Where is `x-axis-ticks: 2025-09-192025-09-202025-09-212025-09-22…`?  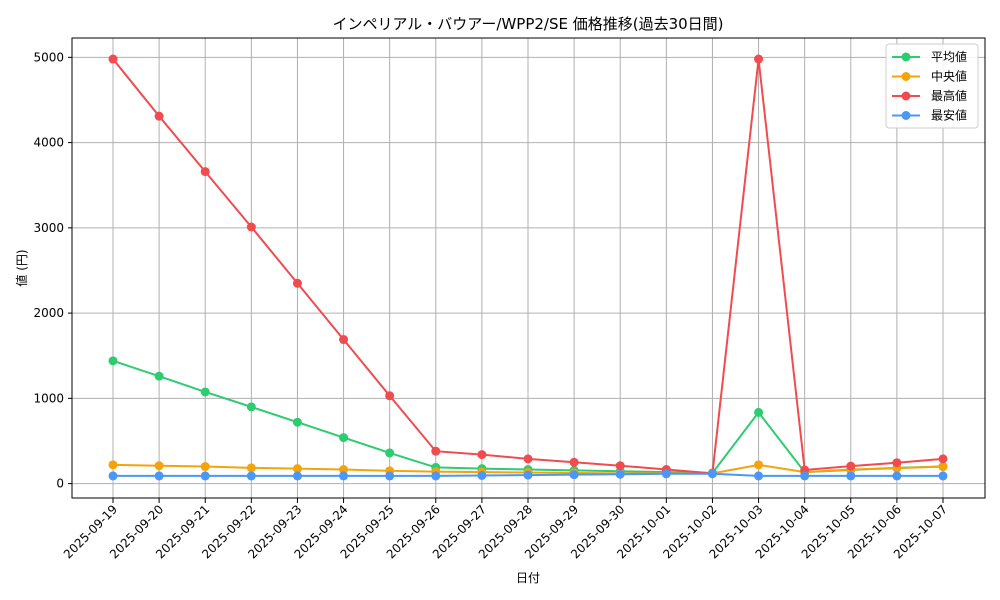 x-axis-ticks: 2025-09-192025-09-202025-09-212025-09-22… is located at coordinates (505, 529).